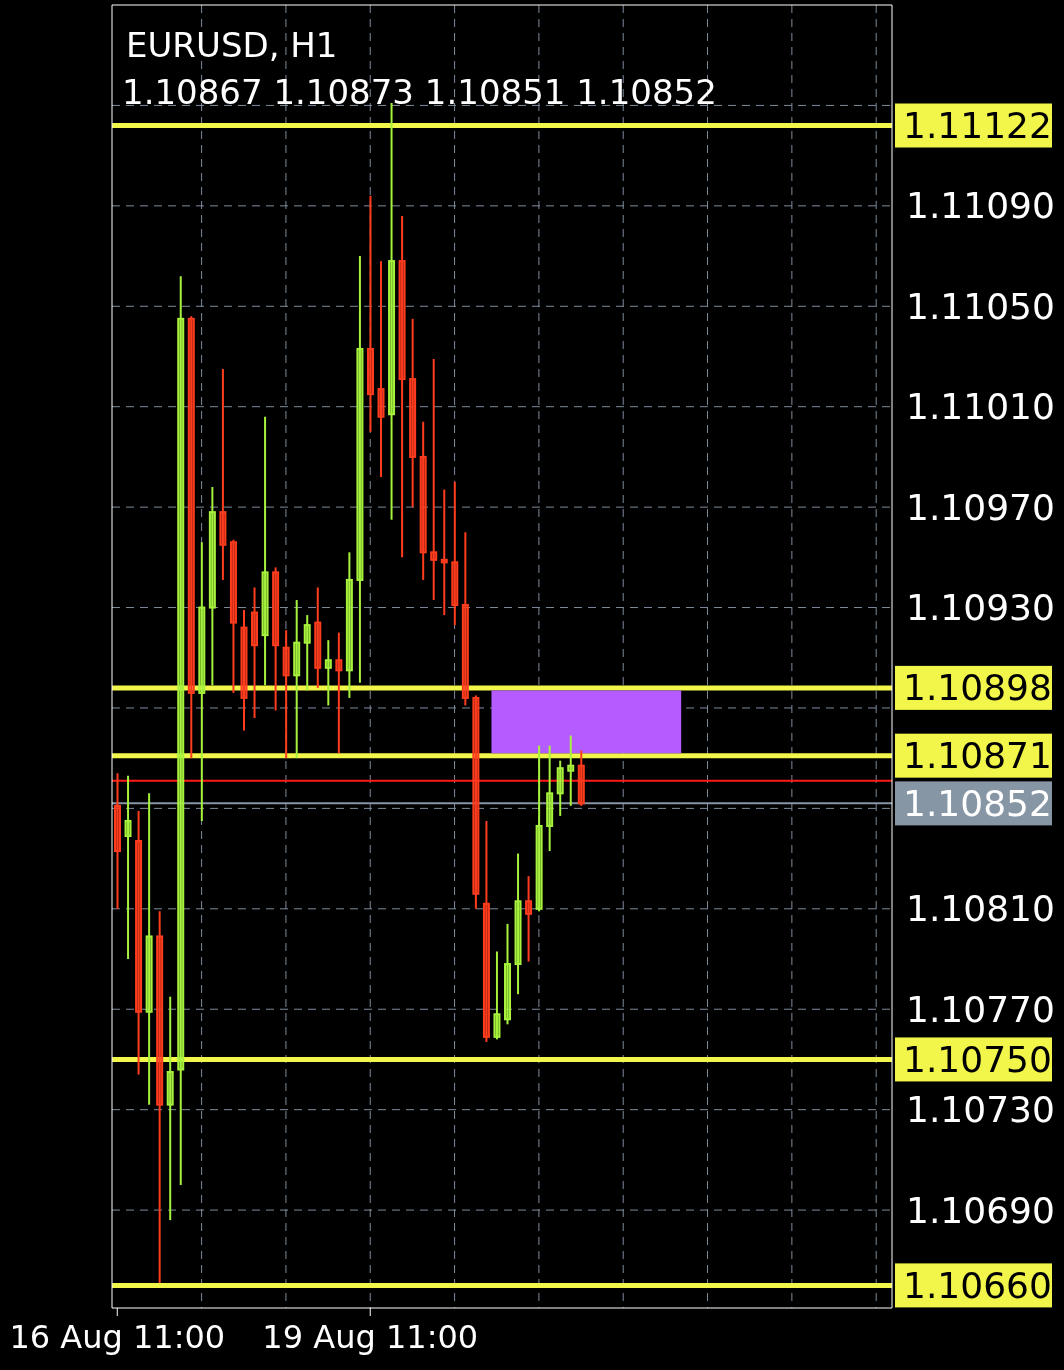 The height and width of the screenshot is (1370, 1064). What do you see at coordinates (977, 126) in the screenshot?
I see `ref-line-label: 1.11122` at bounding box center [977, 126].